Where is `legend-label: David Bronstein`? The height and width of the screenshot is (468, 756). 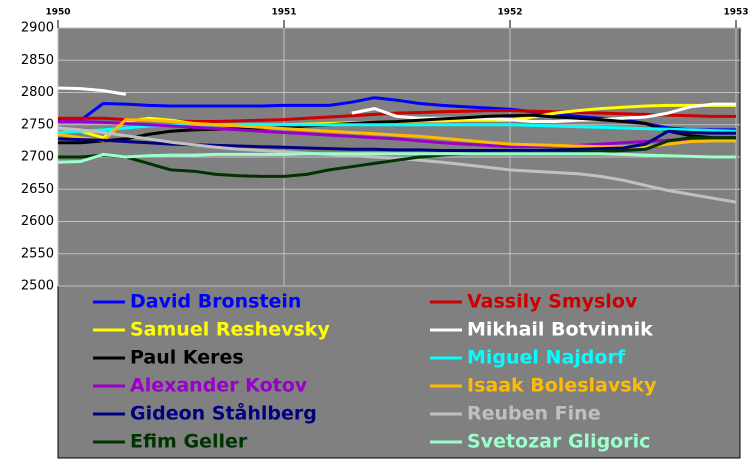
legend-label: David Bronstein is located at coordinates (215, 302).